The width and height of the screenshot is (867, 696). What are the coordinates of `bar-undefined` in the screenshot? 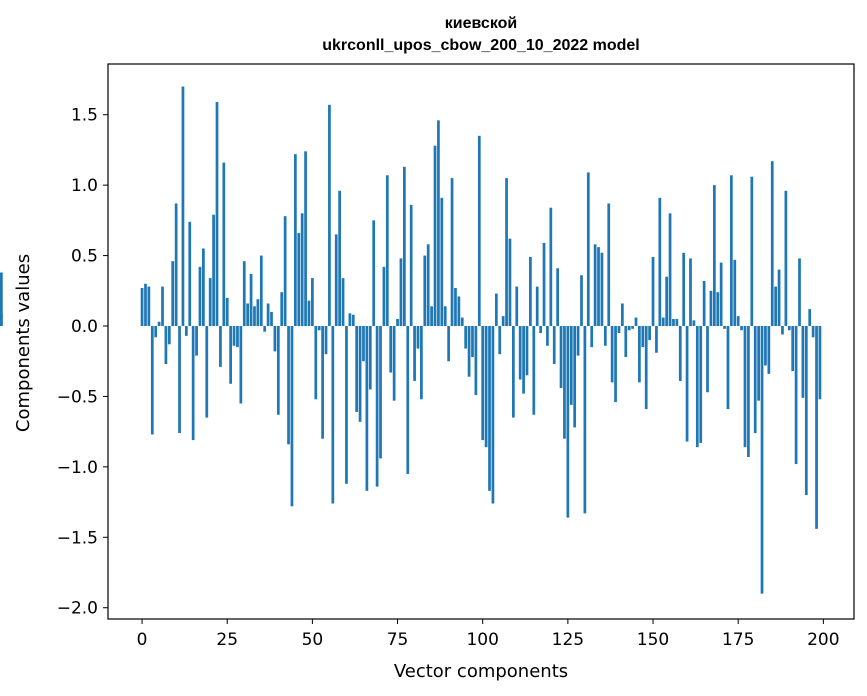 It's located at (1, 299).